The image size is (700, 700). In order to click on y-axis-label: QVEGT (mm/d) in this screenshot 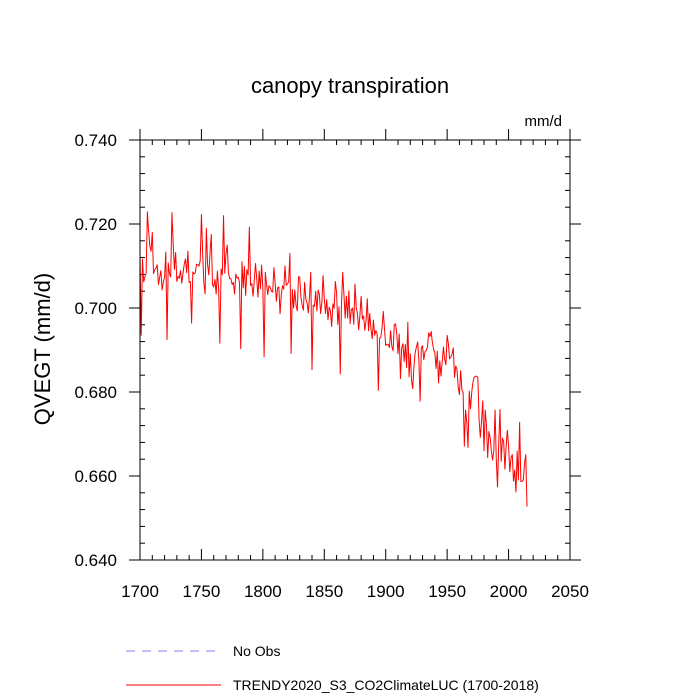, I will do `click(42, 349)`.